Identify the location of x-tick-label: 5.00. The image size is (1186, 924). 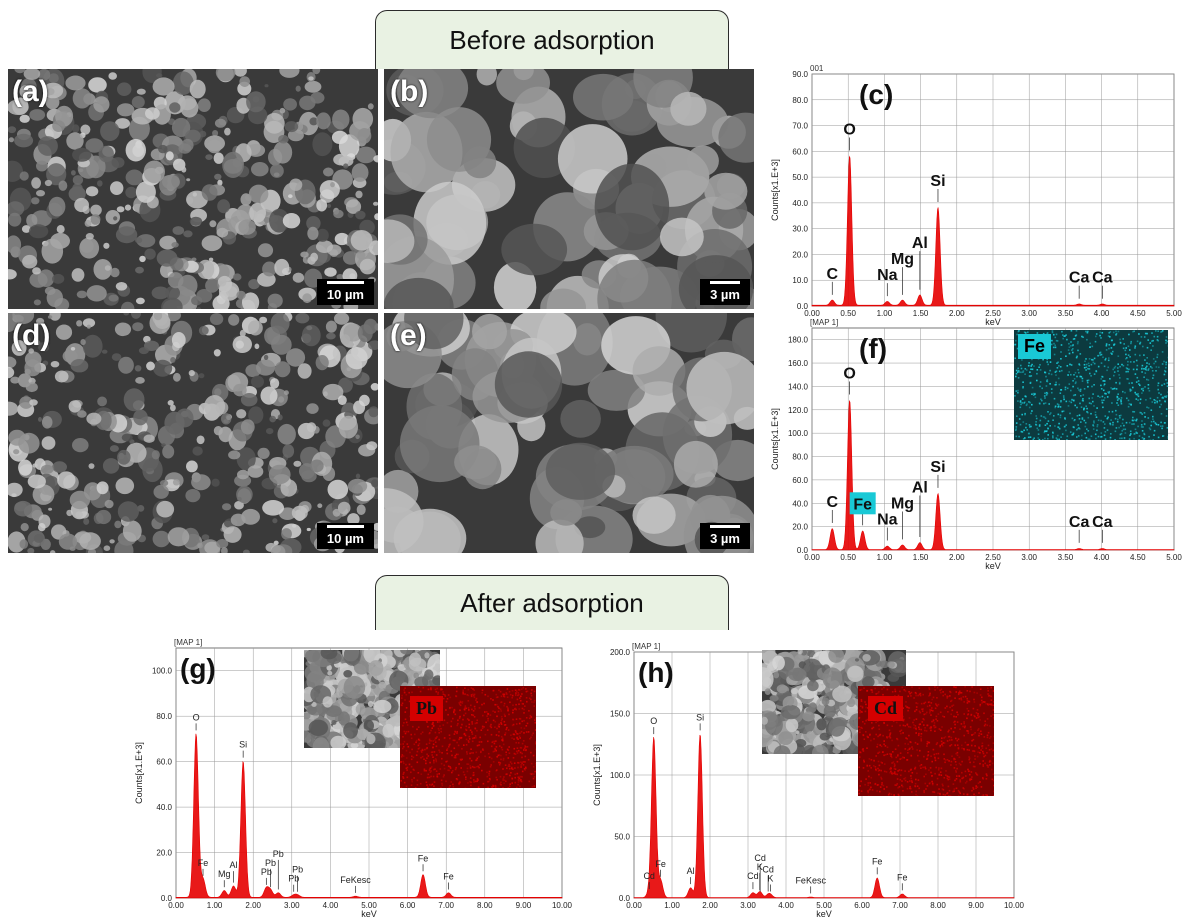
(824, 905).